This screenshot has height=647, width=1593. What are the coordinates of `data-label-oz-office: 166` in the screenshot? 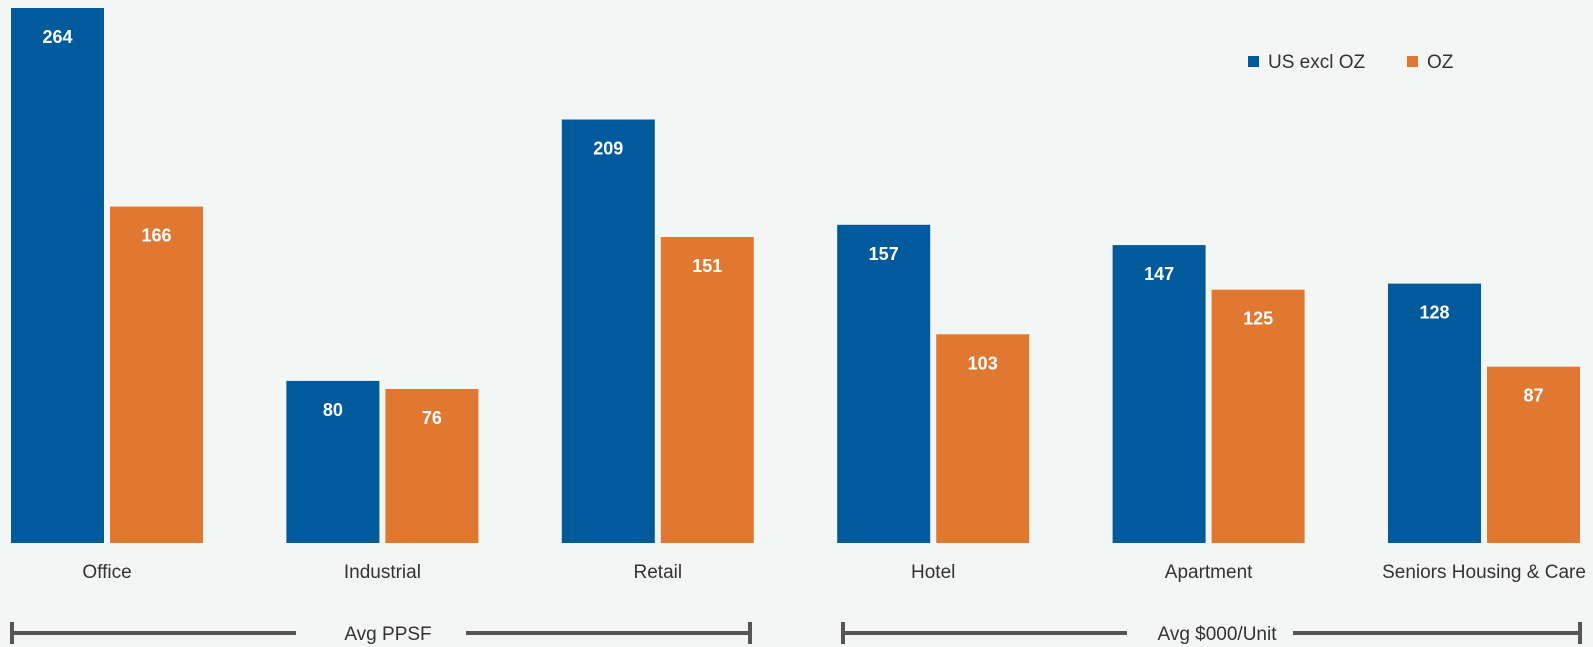 It's located at (156, 236).